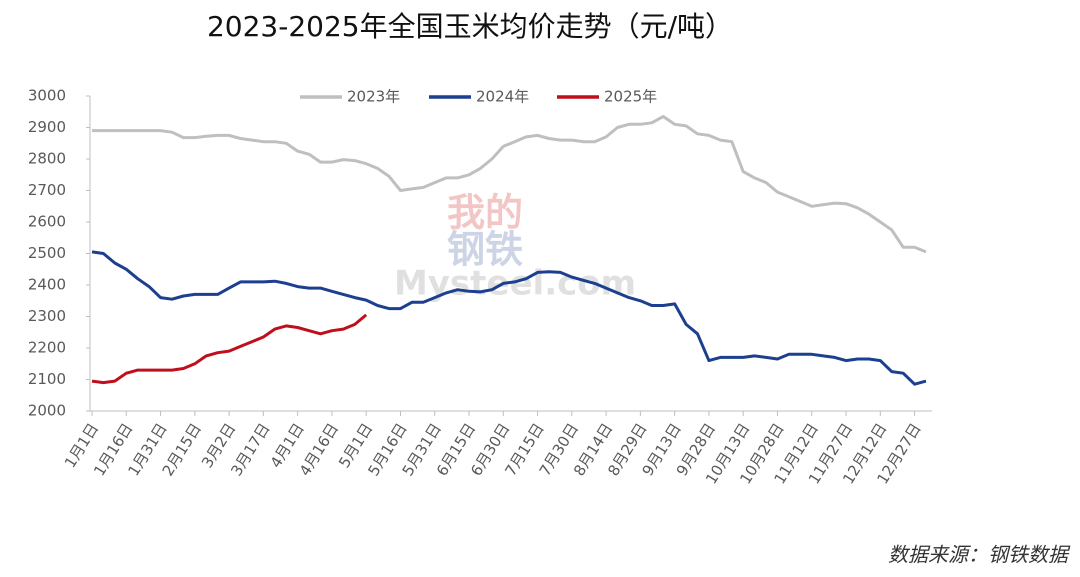 The width and height of the screenshot is (1080, 577). What do you see at coordinates (47, 96) in the screenshot?
I see `y-tick-label: 3000` at bounding box center [47, 96].